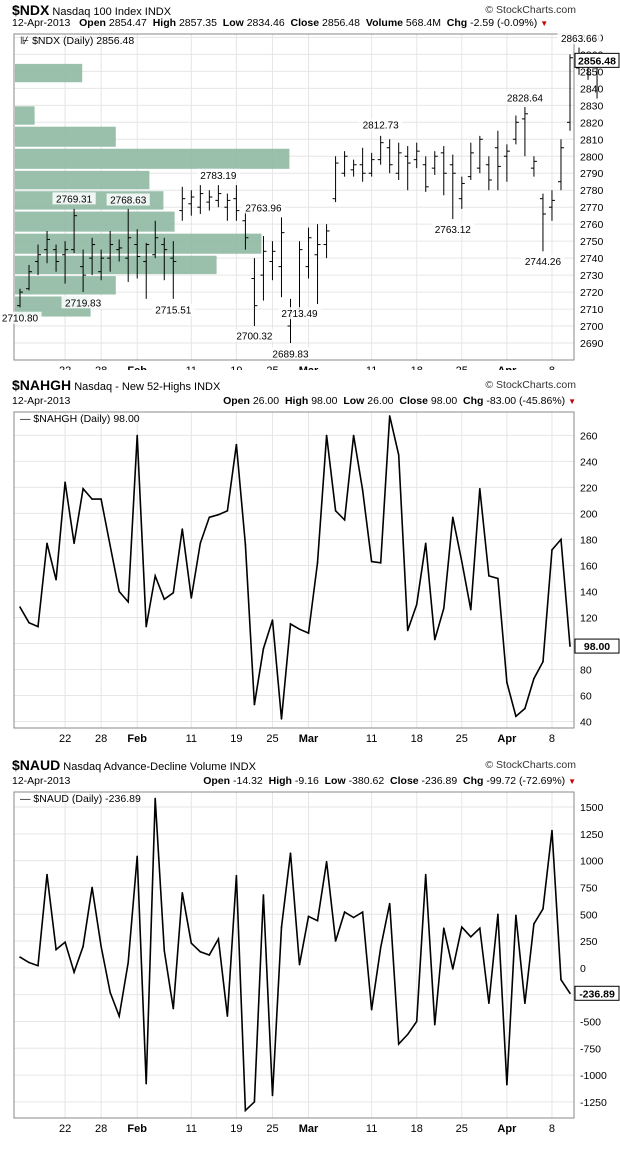  What do you see at coordinates (589, 566) in the screenshot?
I see `nahgh-y-tick-label: 160` at bounding box center [589, 566].